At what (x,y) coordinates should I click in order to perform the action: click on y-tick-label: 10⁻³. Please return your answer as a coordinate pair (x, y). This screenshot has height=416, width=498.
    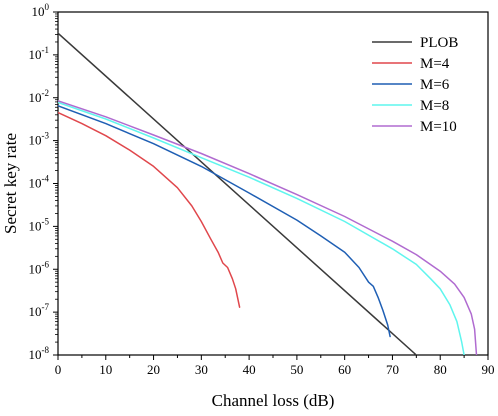
    Looking at the image, I should click on (39, 139).